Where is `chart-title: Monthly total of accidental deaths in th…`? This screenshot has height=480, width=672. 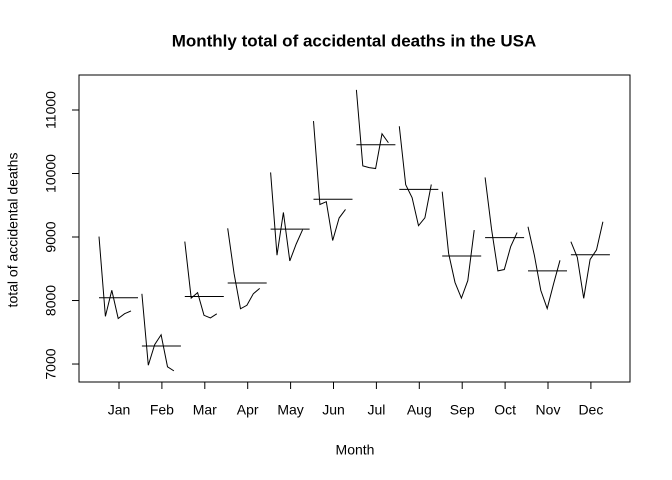 chart-title: Monthly total of accidental deaths in th… is located at coordinates (354, 40).